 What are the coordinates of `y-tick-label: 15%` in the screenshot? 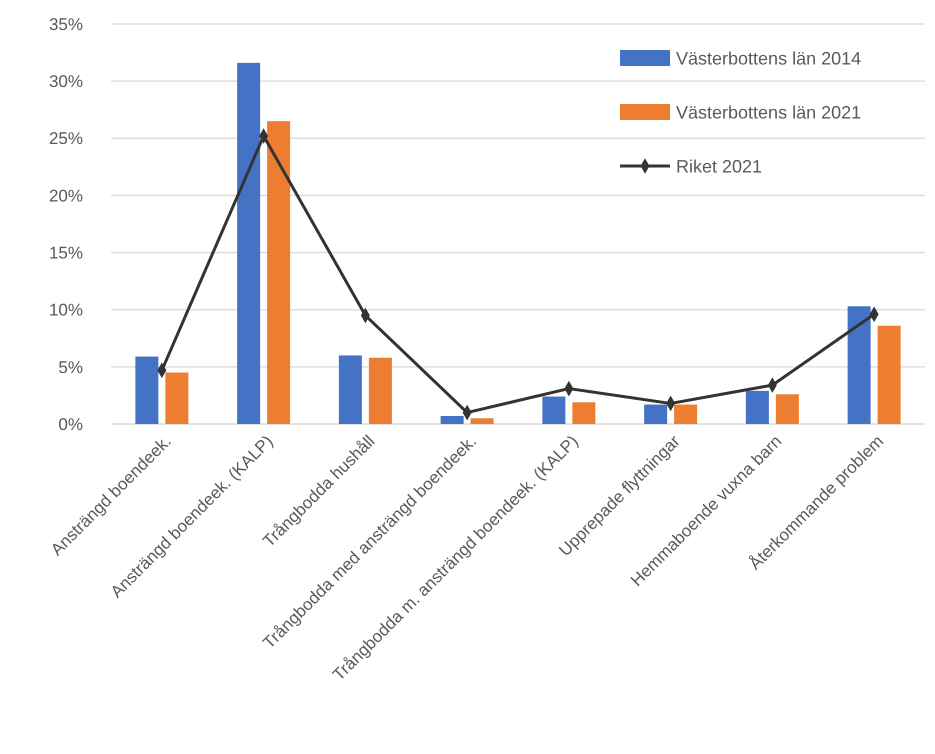 It's located at (65, 253).